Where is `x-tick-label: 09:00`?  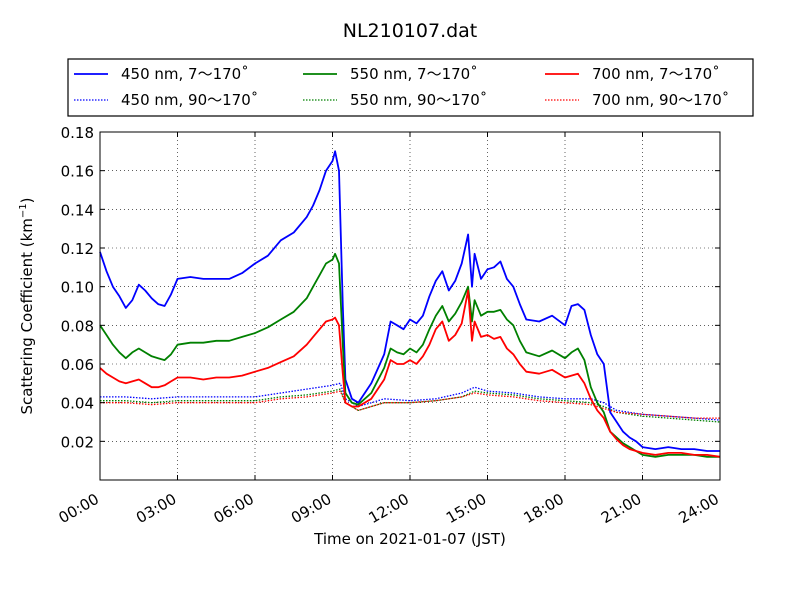 x-tick-label: 09:00 is located at coordinates (311, 508).